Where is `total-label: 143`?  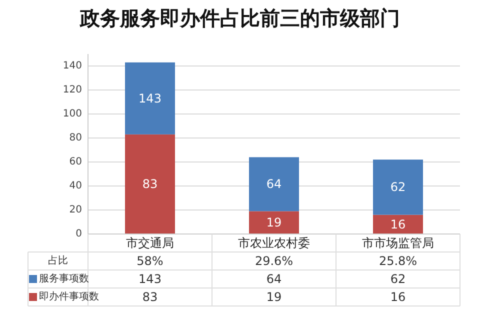 total-label: 143 is located at coordinates (150, 279).